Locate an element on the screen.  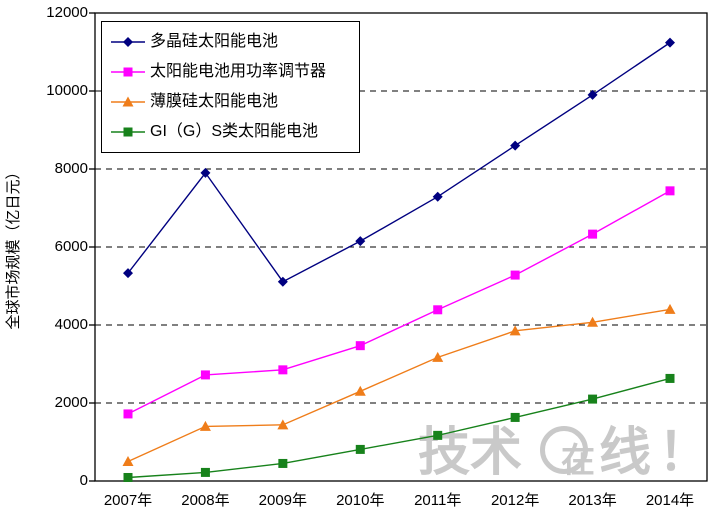
watermark-text: 线 is located at coordinates (625, 453).